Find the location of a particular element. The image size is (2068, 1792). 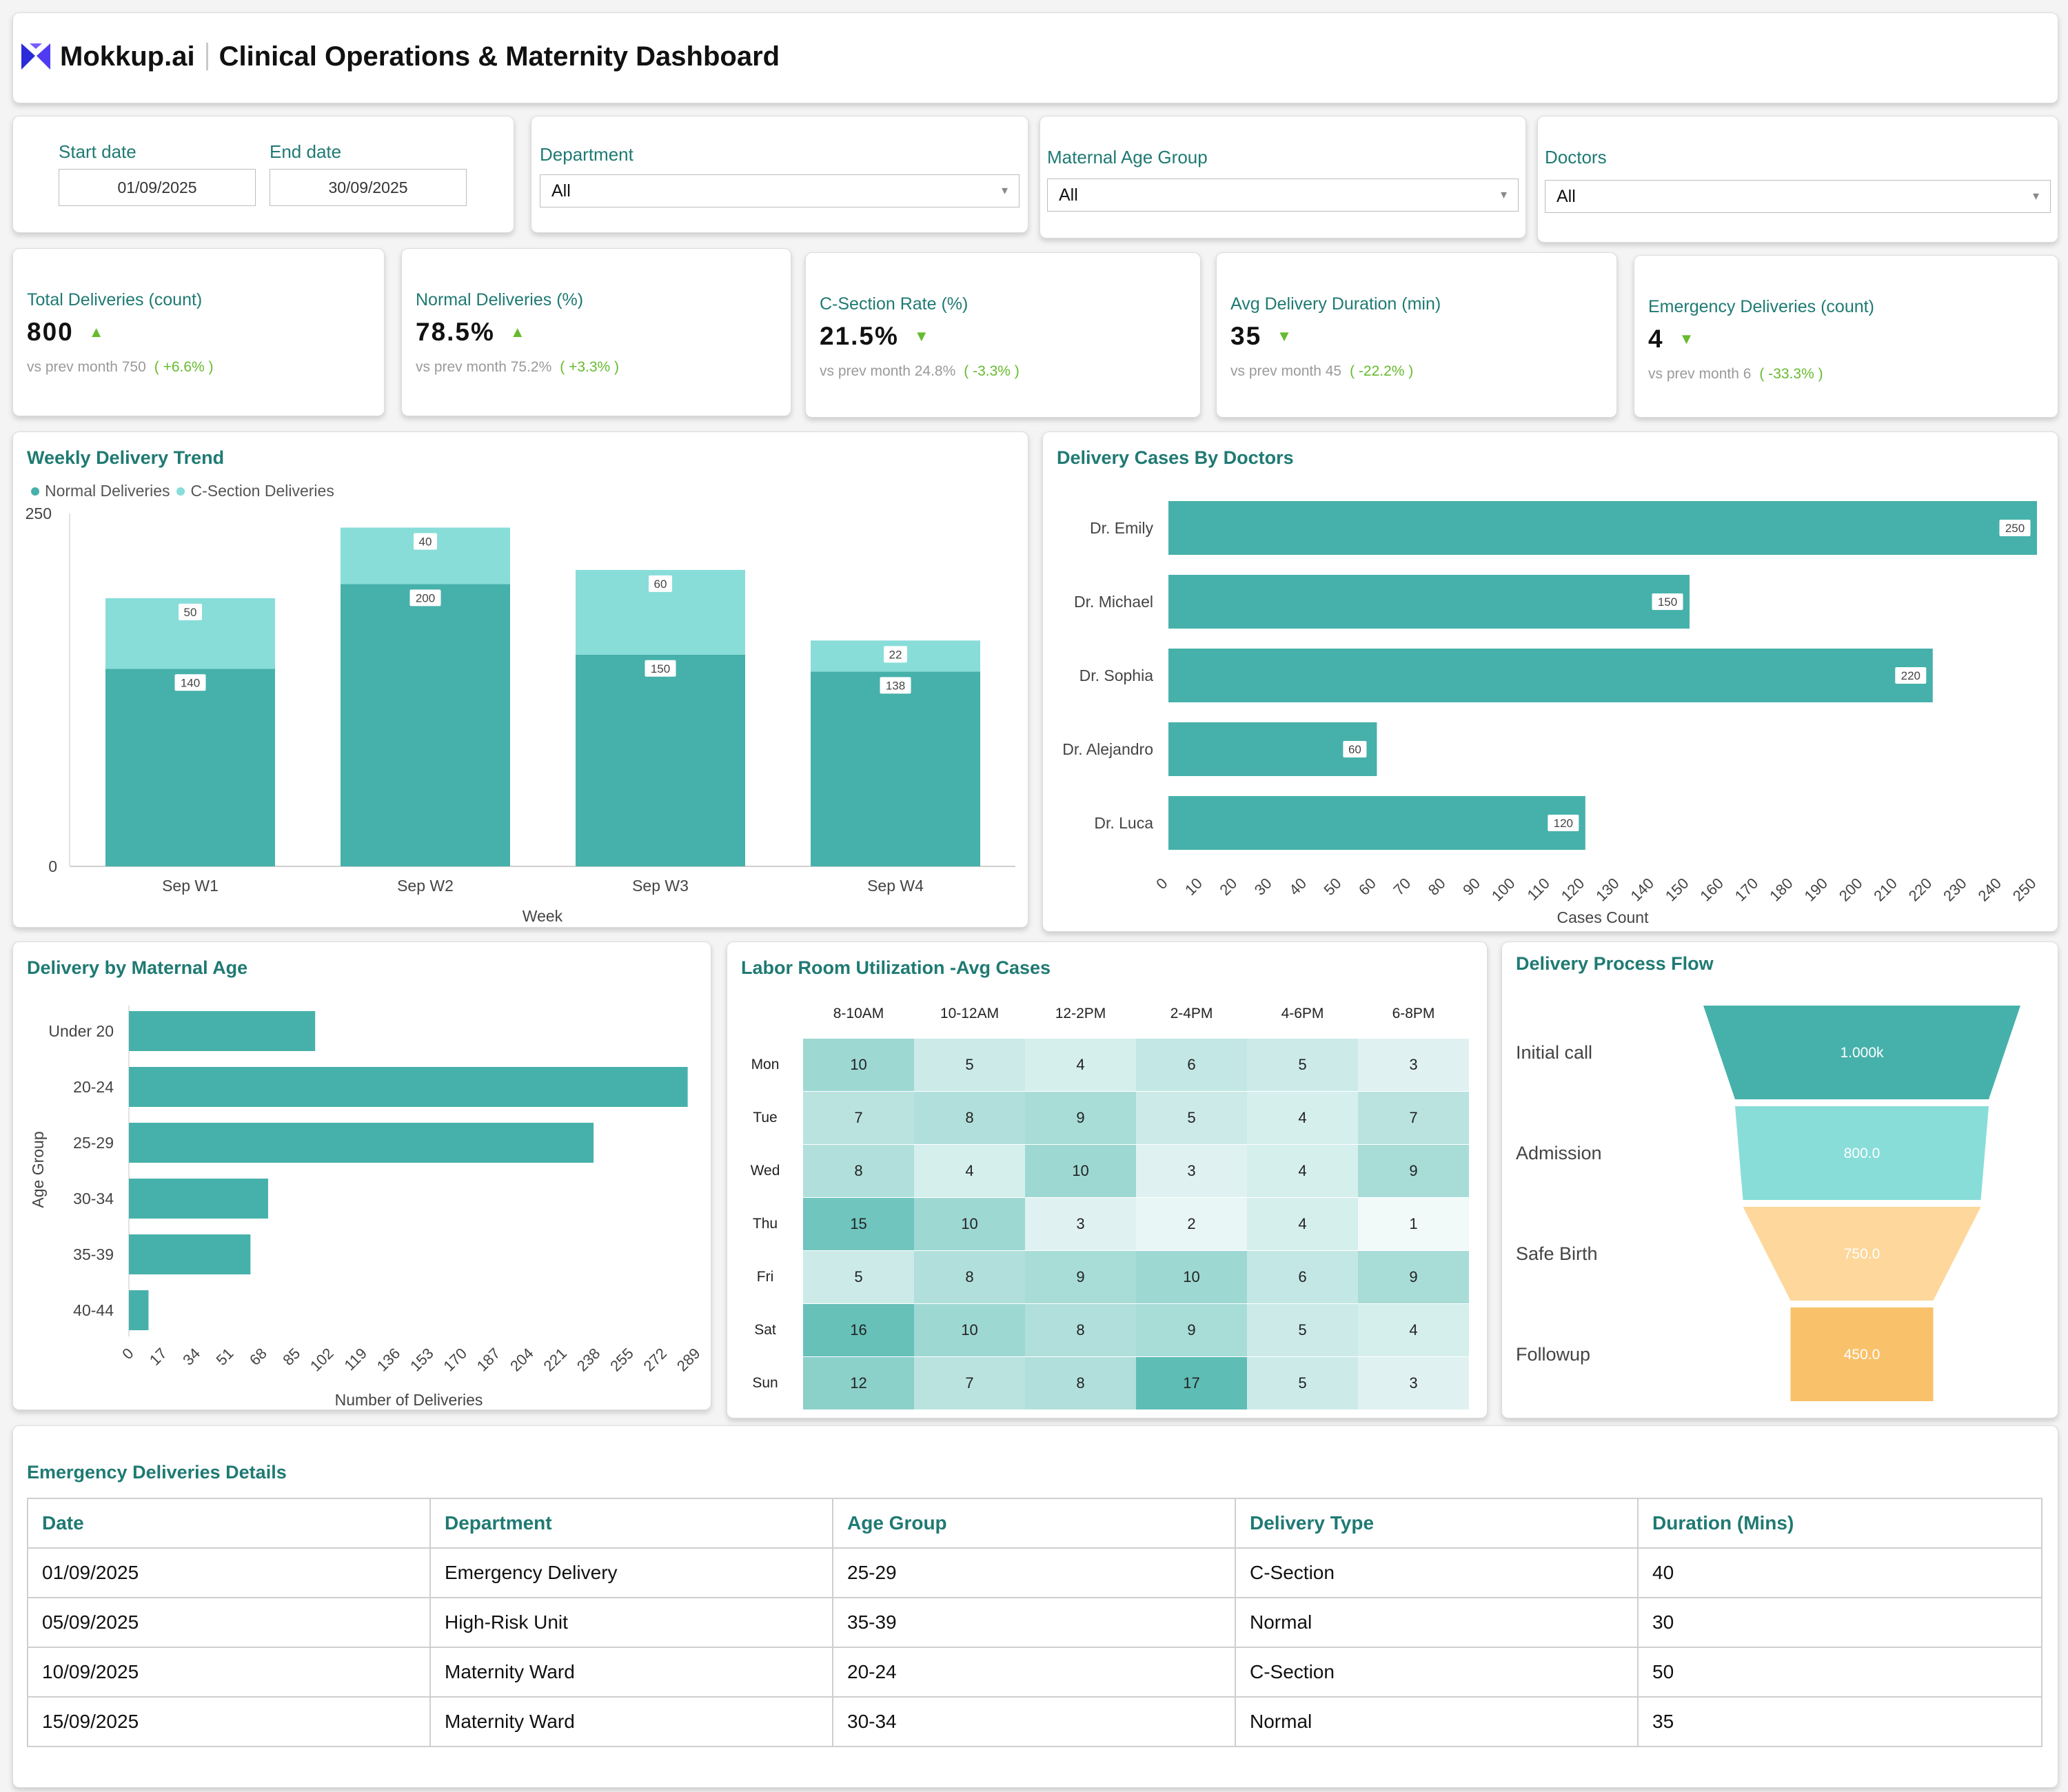

doctors-select: All ▾ is located at coordinates (1798, 196).